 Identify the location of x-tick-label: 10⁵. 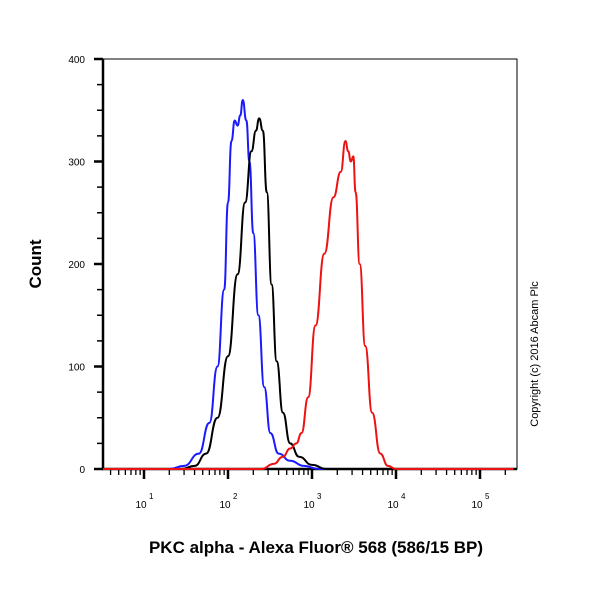
(480, 501).